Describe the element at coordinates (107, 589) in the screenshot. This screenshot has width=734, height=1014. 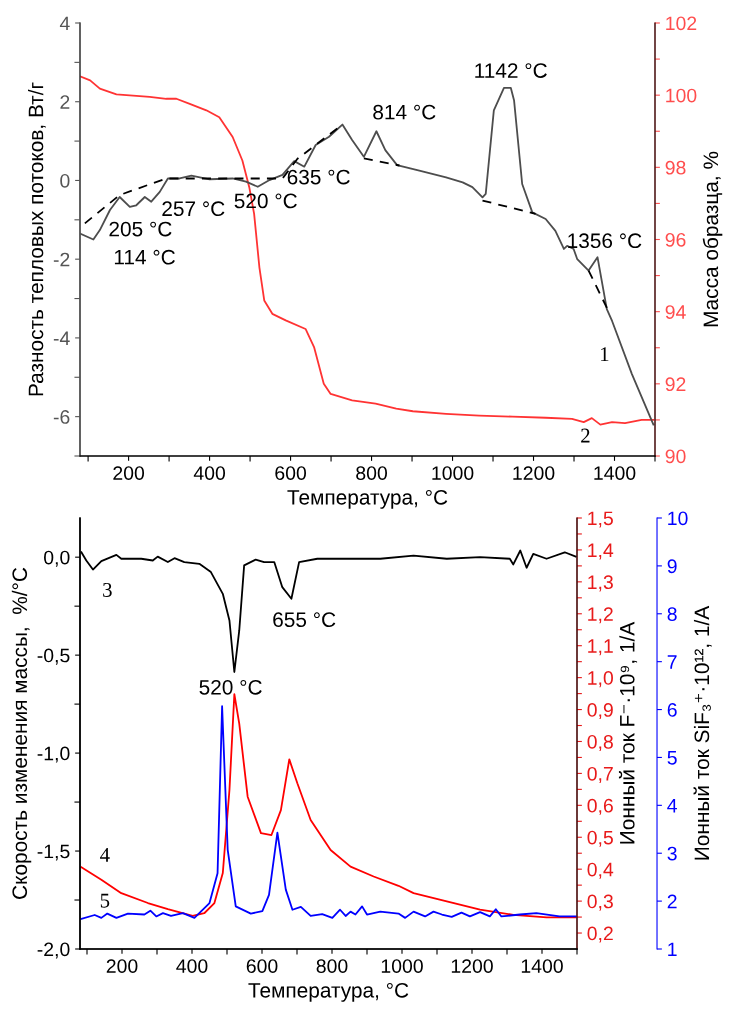
I see `annotation: 3` at that location.